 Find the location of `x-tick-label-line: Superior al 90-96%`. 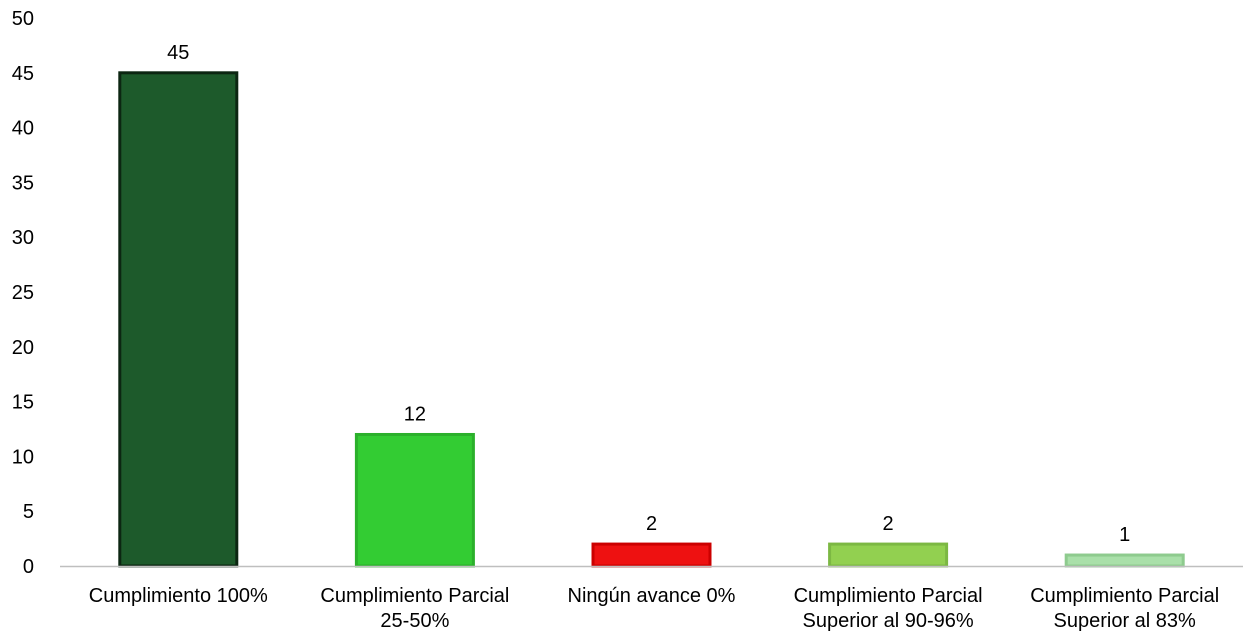

x-tick-label-line: Superior al 90-96% is located at coordinates (887, 621).